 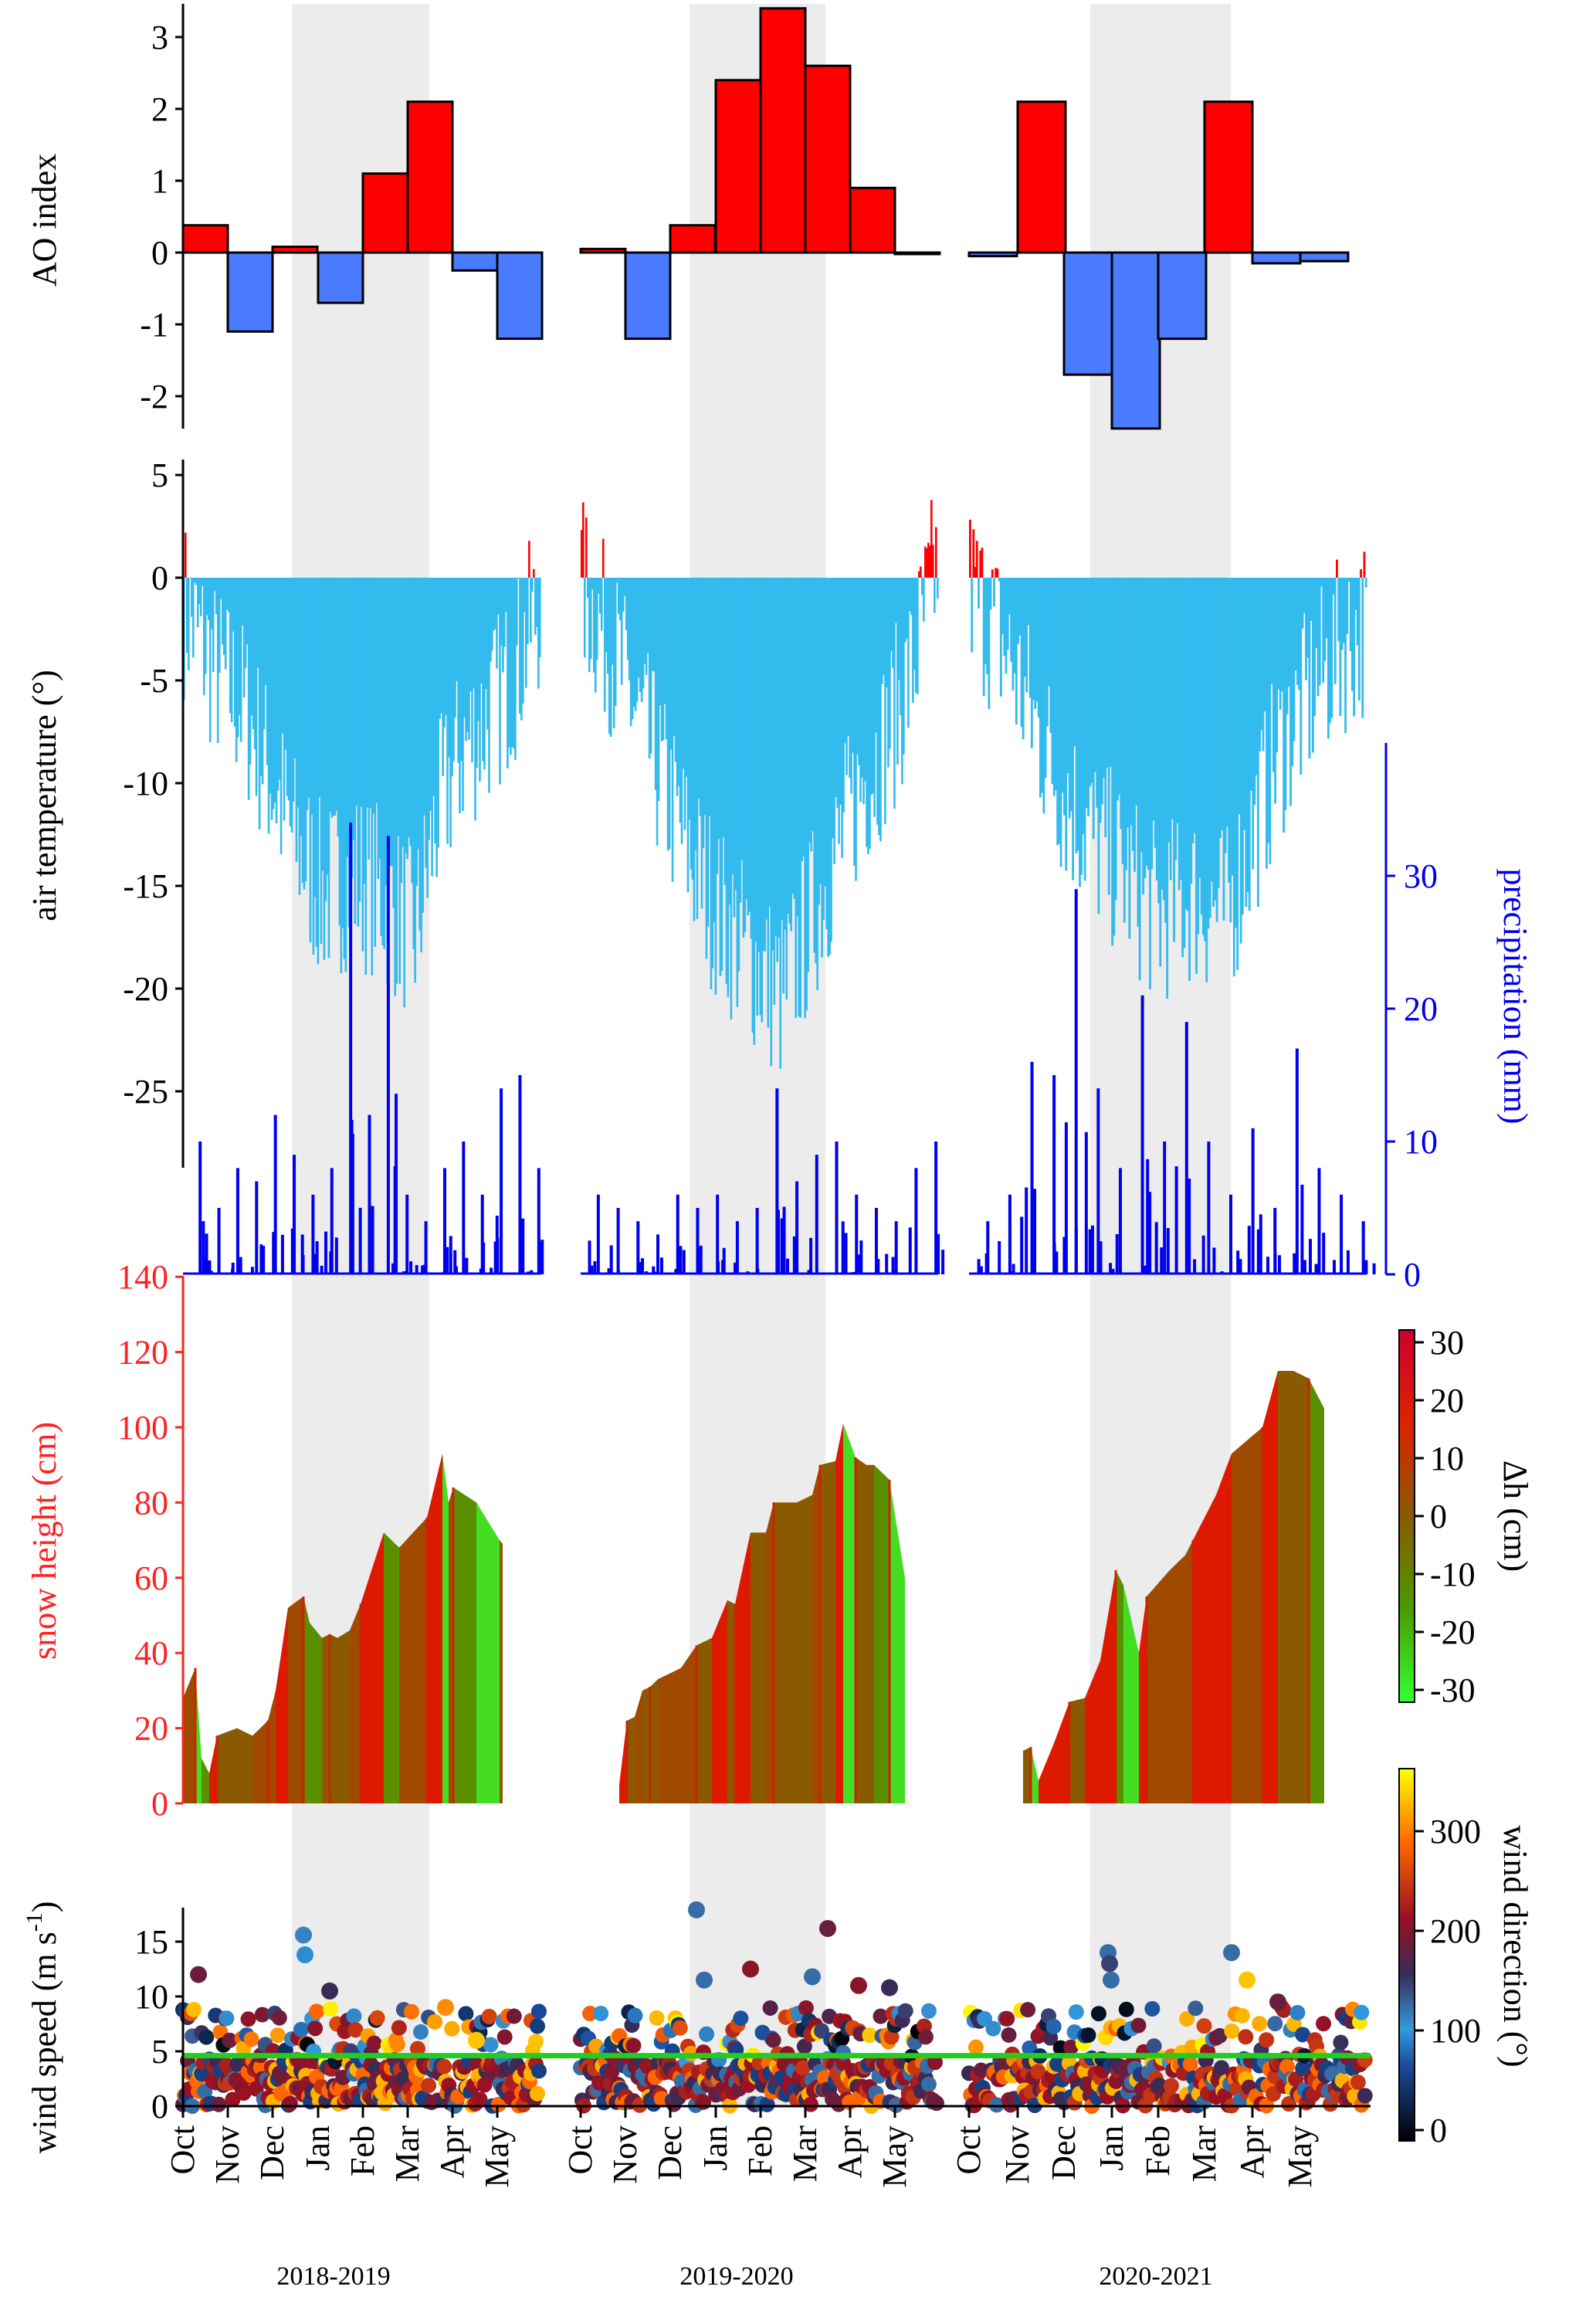 What do you see at coordinates (1109, 1964) in the screenshot?
I see `wind-point-highlight` at bounding box center [1109, 1964].